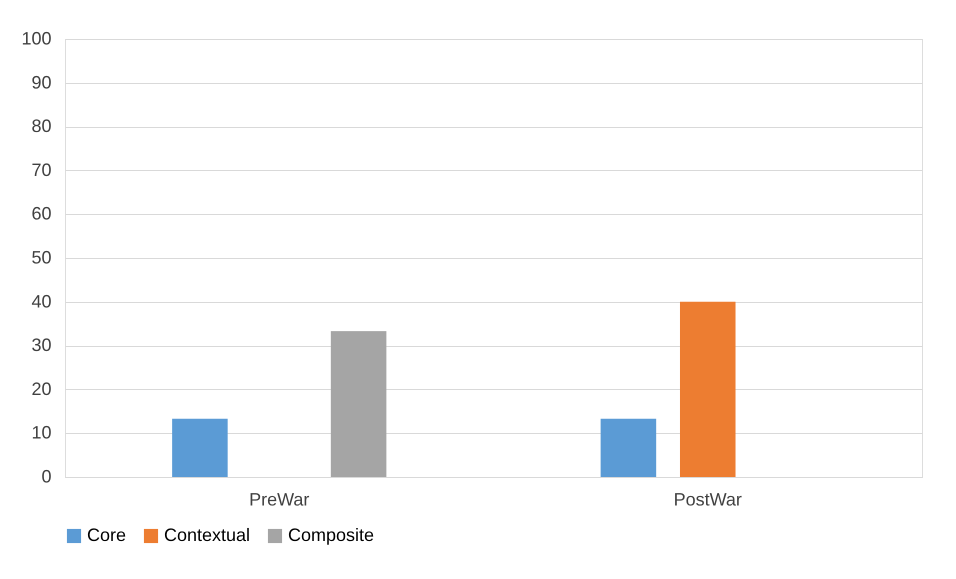 The height and width of the screenshot is (579, 956). Describe the element at coordinates (106, 535) in the screenshot. I see `legend-label: Core` at that location.